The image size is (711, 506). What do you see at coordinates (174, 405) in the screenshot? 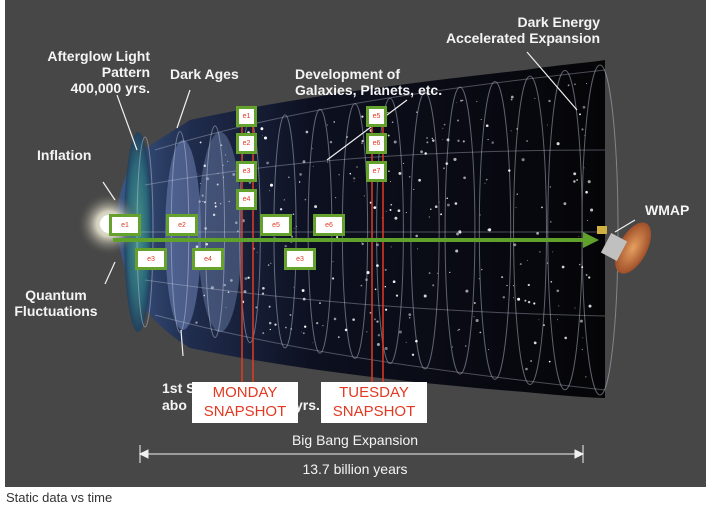
I see `first-stars-label-line2: abo` at bounding box center [174, 405].